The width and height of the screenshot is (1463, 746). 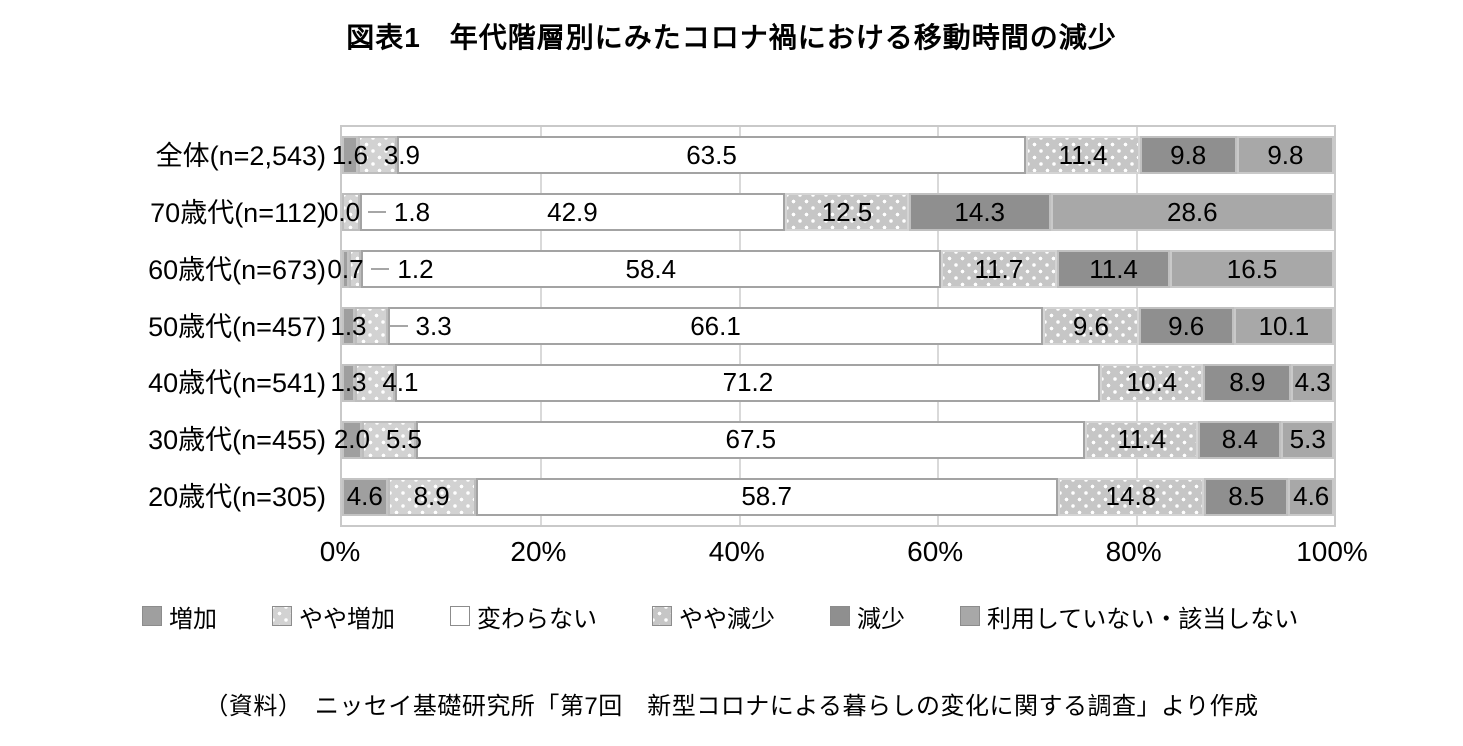 I want to click on legend-label: やや増加, so click(x=347, y=619).